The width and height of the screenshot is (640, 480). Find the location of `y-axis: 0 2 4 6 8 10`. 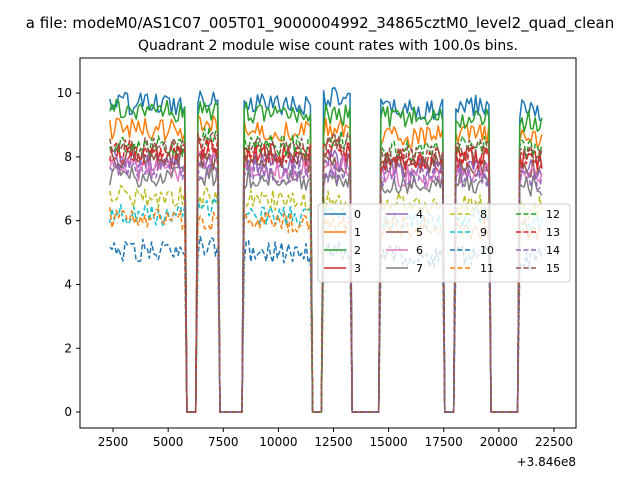

y-axis: 0 2 4 6 8 10 is located at coordinates (68, 252).